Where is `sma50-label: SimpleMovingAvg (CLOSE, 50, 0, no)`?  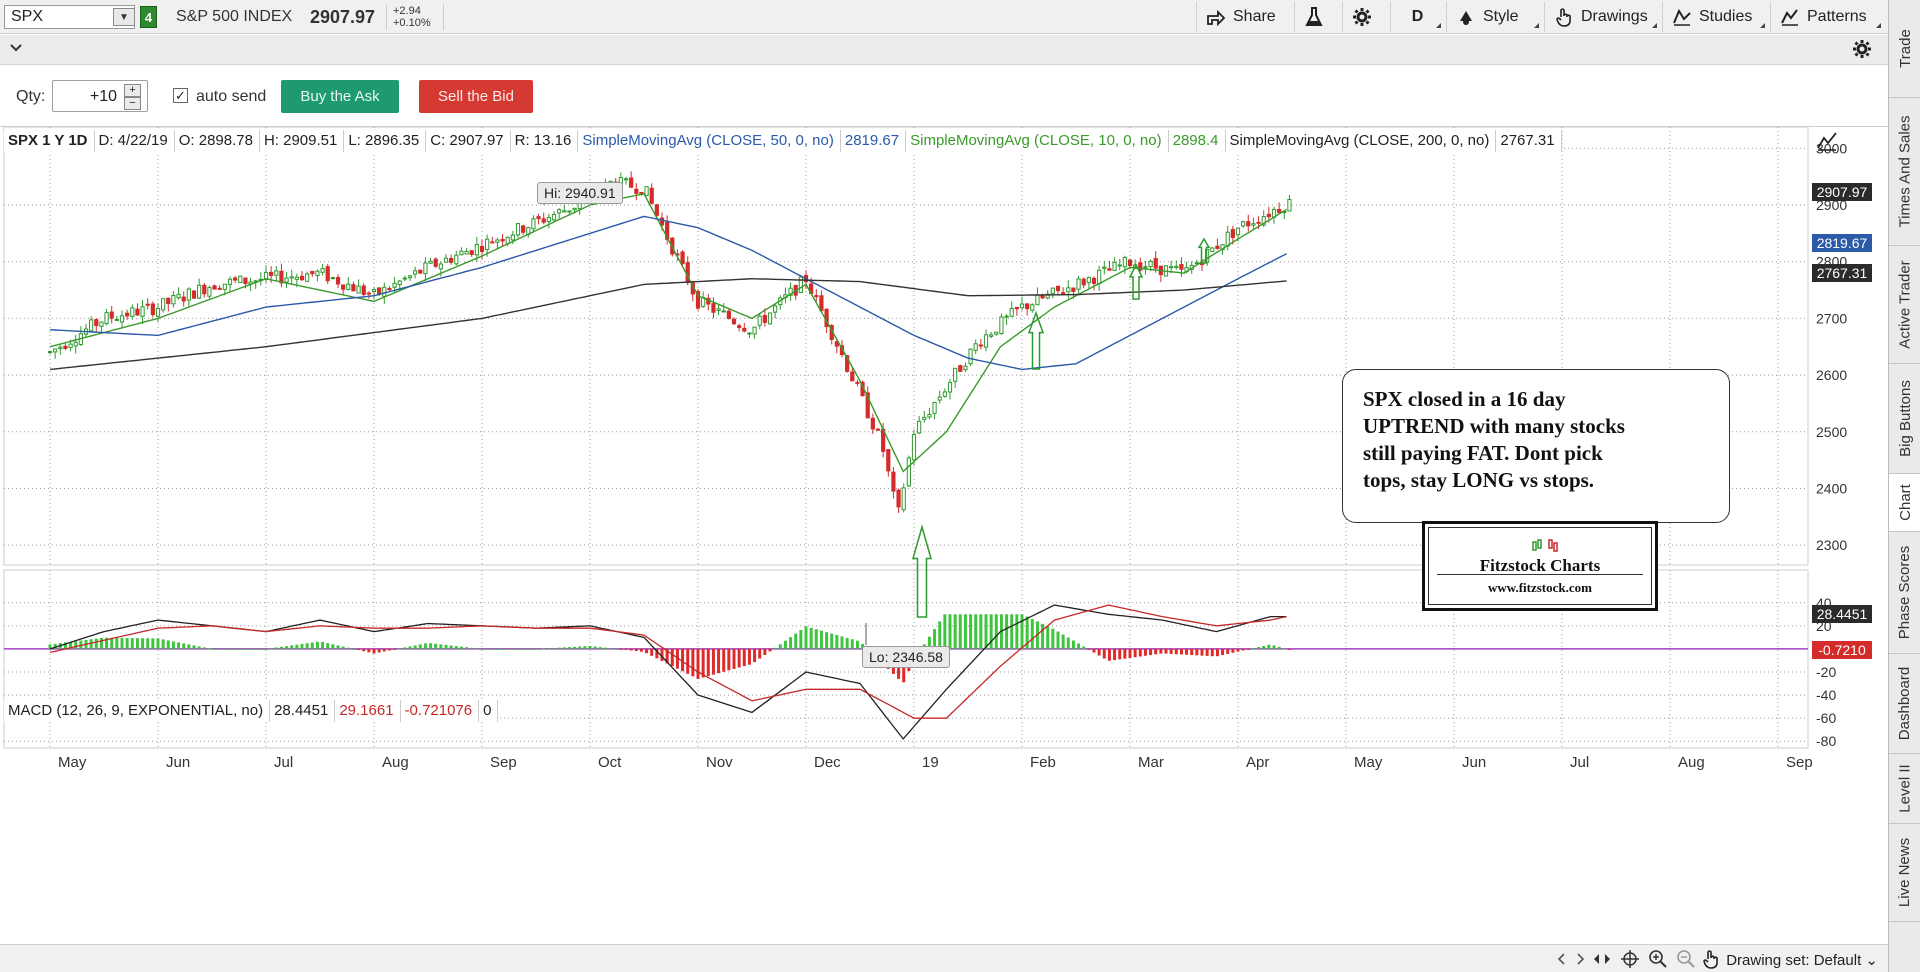 sma50-label: SimpleMovingAvg (CLOSE, 50, 0, no) is located at coordinates (709, 141).